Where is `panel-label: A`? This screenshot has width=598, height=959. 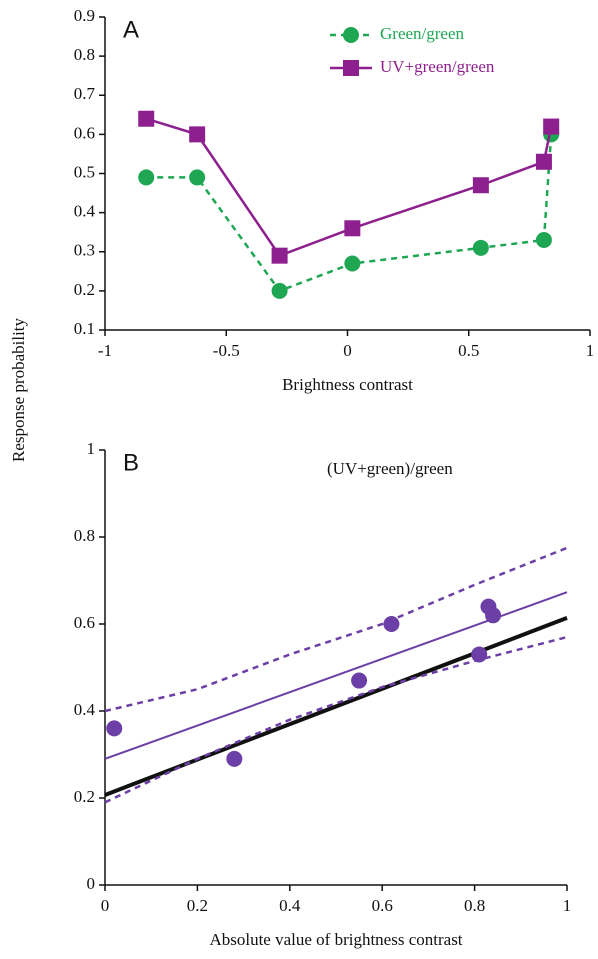 panel-label: A is located at coordinates (131, 29).